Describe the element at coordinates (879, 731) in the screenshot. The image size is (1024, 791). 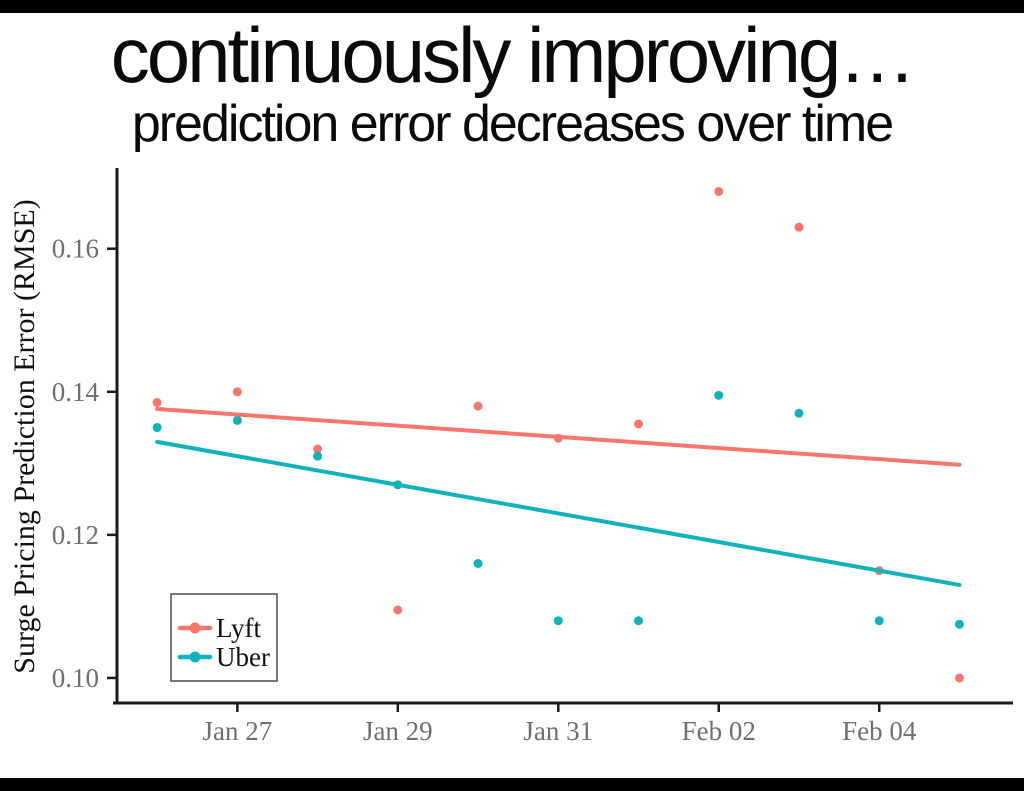
I see `x-tick-label: Feb 04` at that location.